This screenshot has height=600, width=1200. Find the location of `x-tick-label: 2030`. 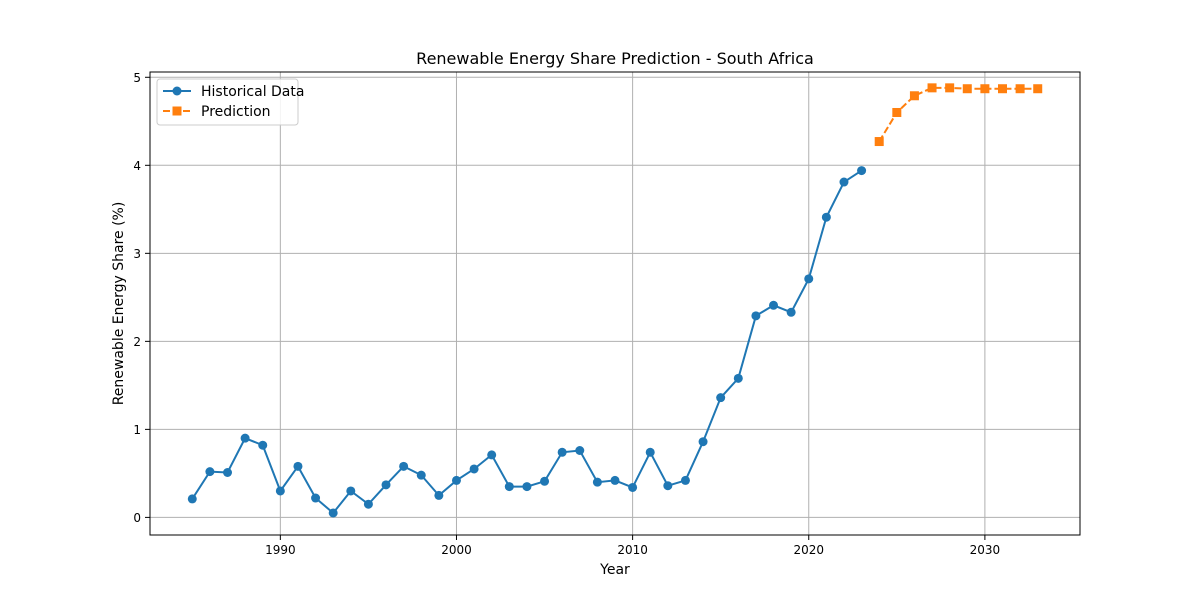

x-tick-label: 2030 is located at coordinates (985, 550).